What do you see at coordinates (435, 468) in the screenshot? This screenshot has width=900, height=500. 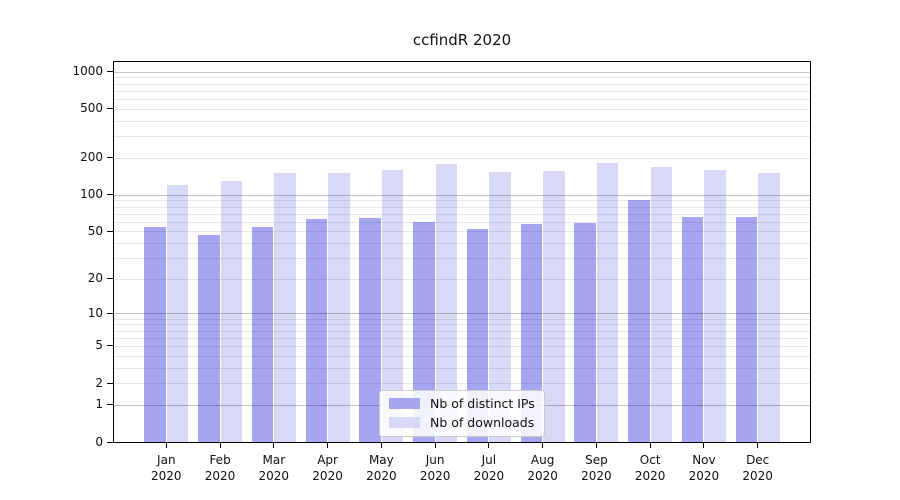 I see `xtick-label-jun: Jun 2020` at bounding box center [435, 468].